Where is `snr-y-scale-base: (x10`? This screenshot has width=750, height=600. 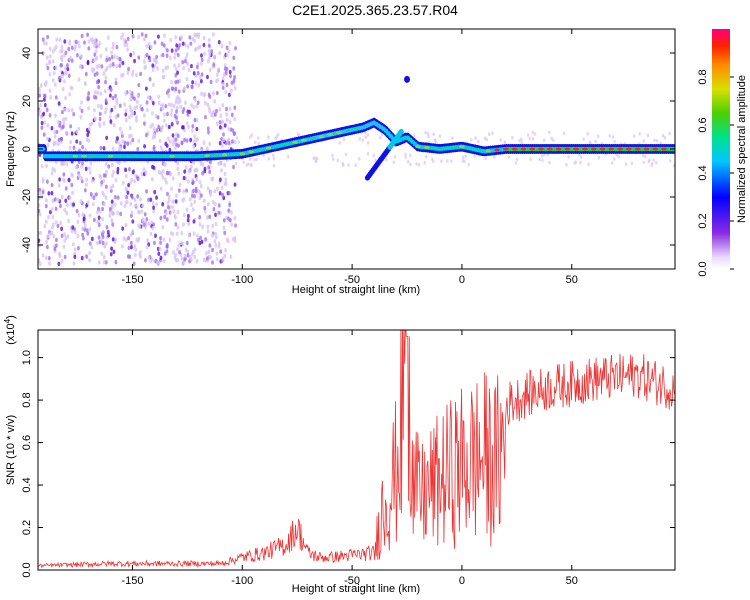
snr-y-scale-base: (x10 is located at coordinates (11, 333).